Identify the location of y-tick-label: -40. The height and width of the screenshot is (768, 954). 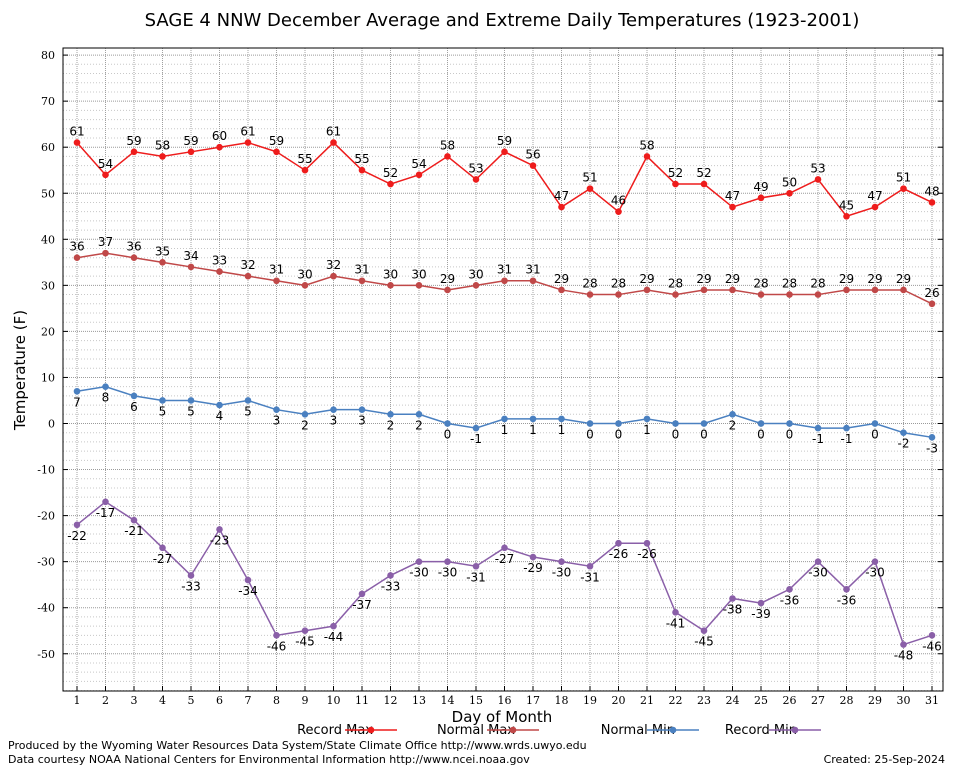
(46, 608).